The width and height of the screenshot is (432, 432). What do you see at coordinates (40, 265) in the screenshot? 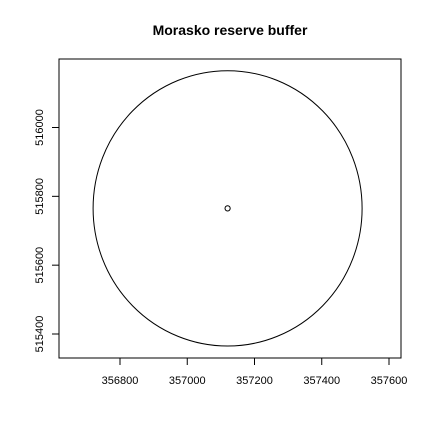
I see `y-tick-label: 515600` at bounding box center [40, 265].